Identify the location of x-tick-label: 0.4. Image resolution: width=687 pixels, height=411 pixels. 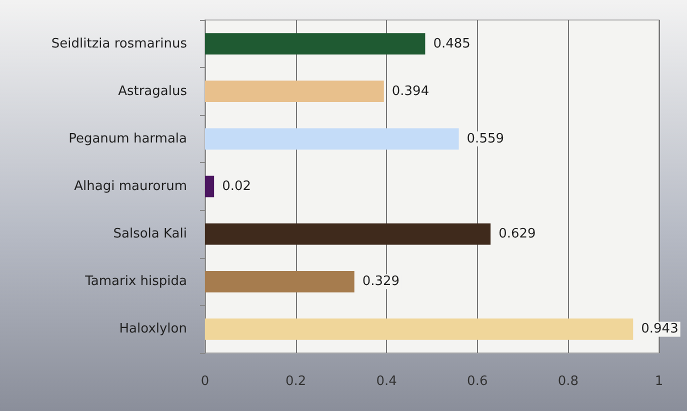
(386, 381).